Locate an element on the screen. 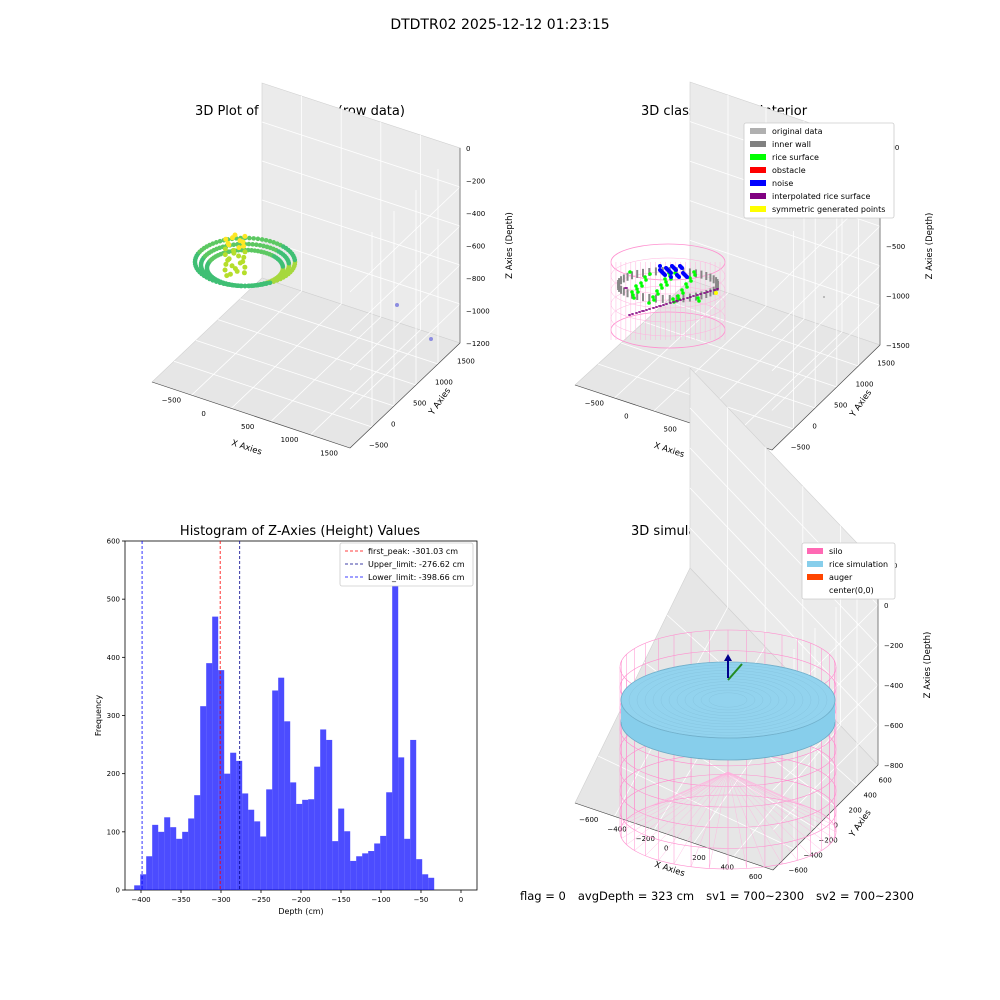 The height and width of the screenshot is (1000, 1000). rice-mesh-ring is located at coordinates (728, 700).